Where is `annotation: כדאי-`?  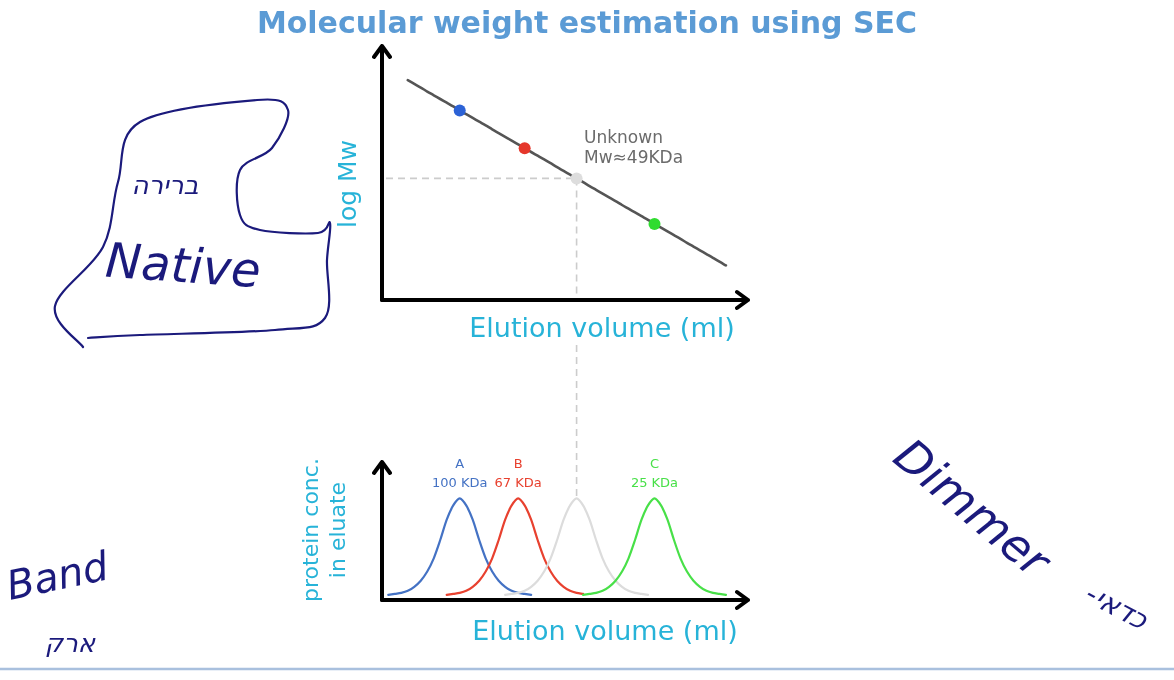
annotation: כדאי- is located at coordinates (1116, 606).